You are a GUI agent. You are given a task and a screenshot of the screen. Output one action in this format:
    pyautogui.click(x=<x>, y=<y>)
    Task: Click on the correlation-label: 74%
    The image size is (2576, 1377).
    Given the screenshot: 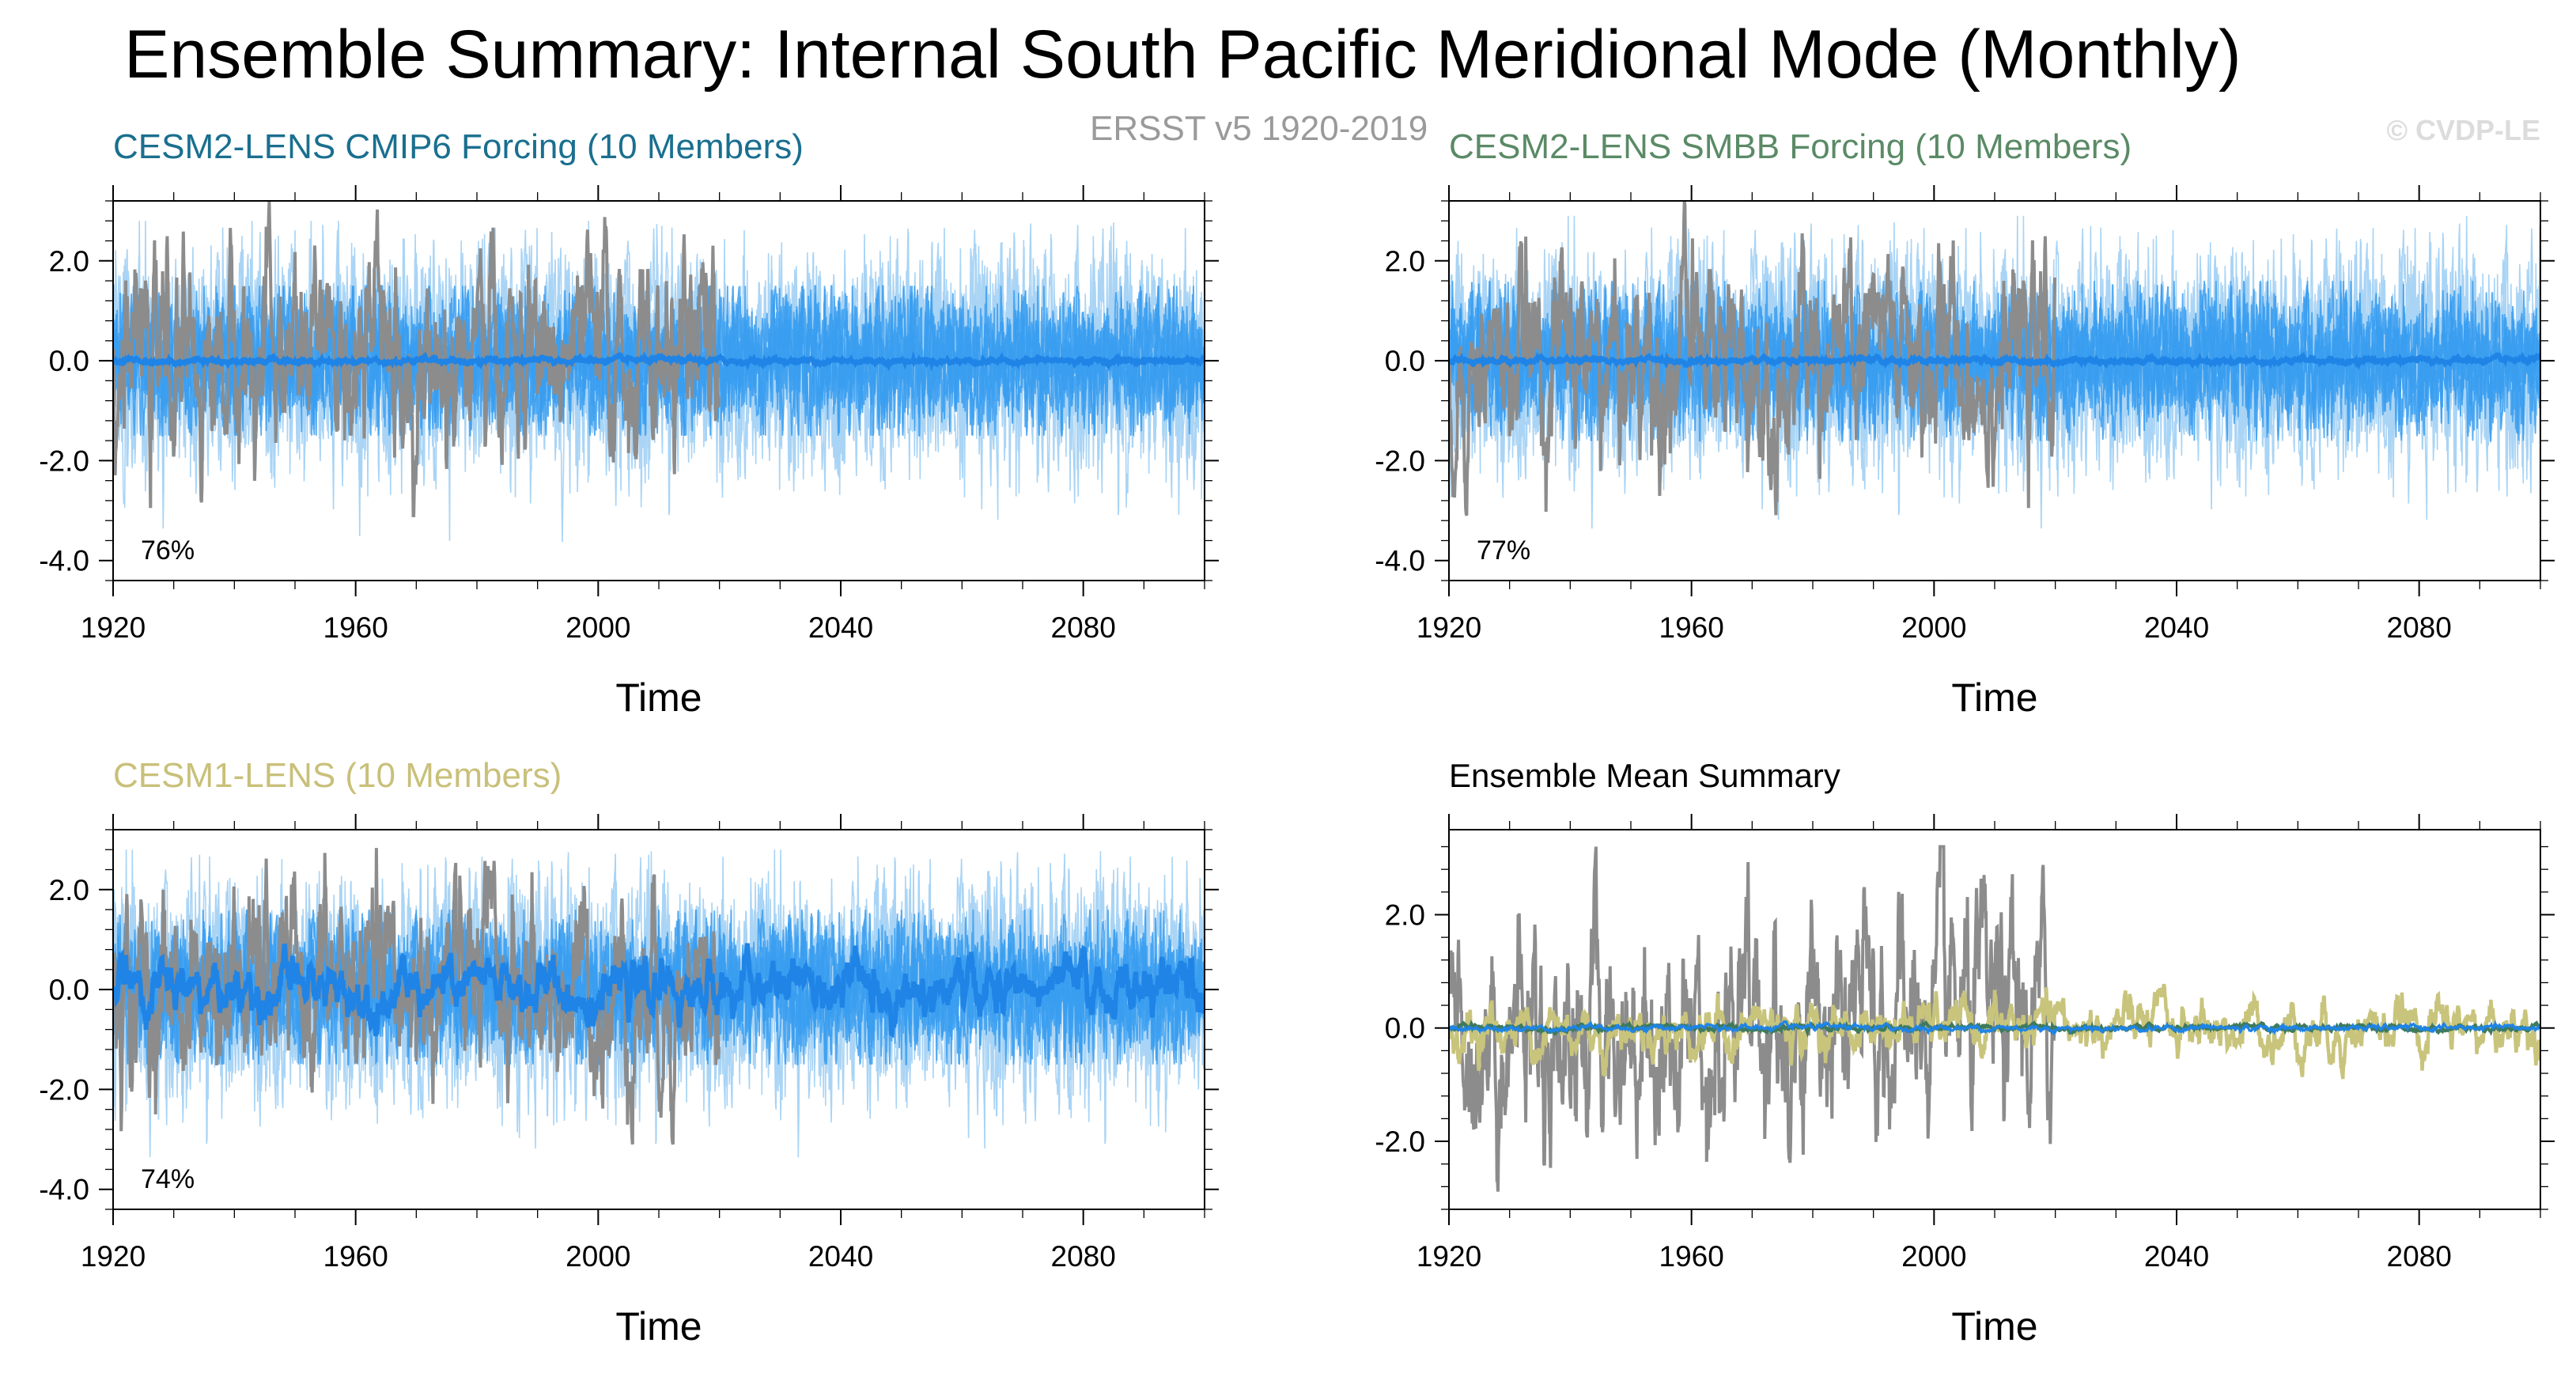 What is the action you would take?
    pyautogui.click(x=168, y=1179)
    